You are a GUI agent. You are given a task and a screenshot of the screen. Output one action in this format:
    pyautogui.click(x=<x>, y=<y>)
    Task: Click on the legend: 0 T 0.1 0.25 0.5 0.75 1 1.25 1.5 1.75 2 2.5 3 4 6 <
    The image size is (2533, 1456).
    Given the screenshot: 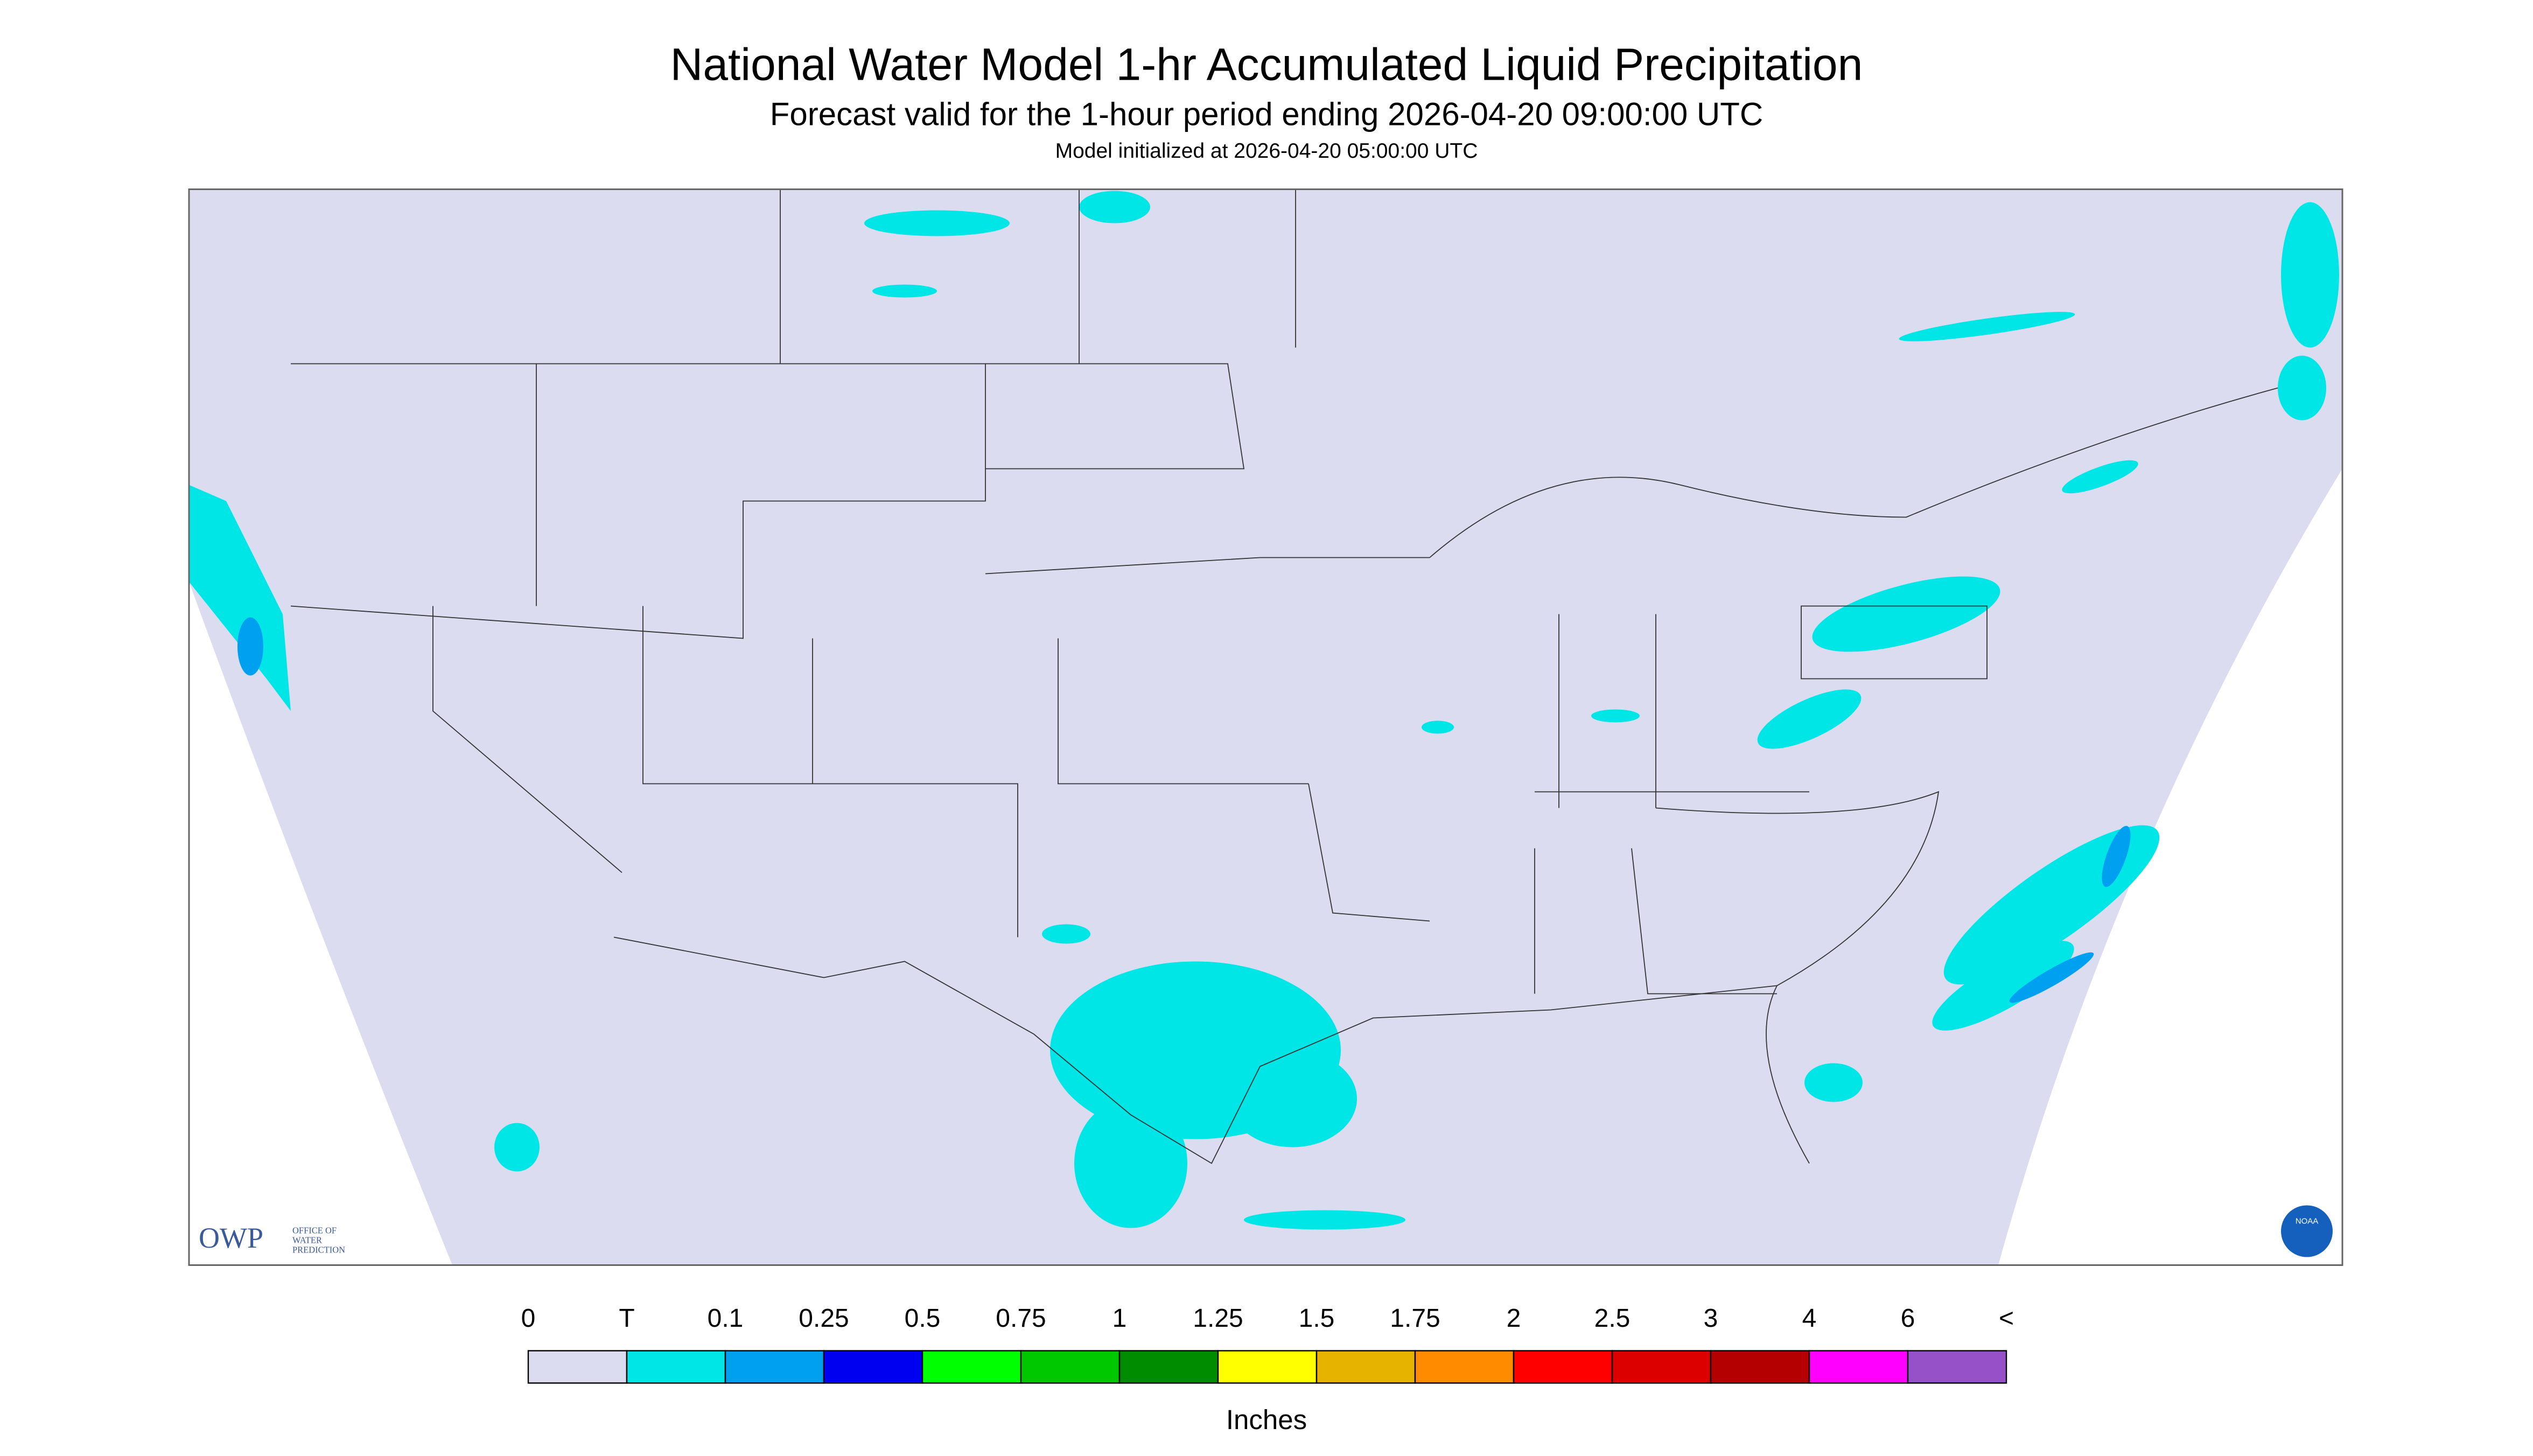 What is the action you would take?
    pyautogui.click(x=1267, y=1344)
    